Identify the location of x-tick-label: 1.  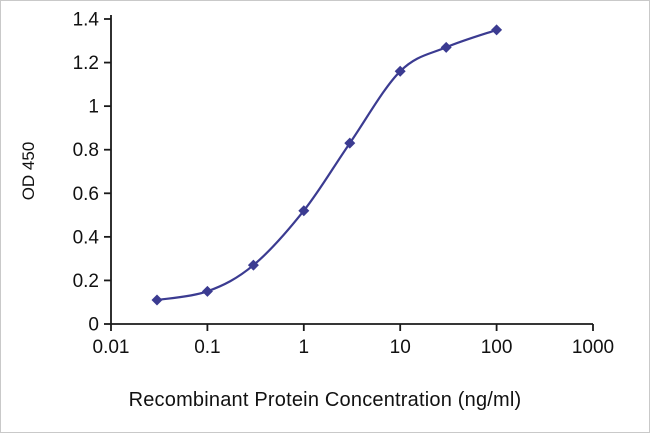
(304, 347).